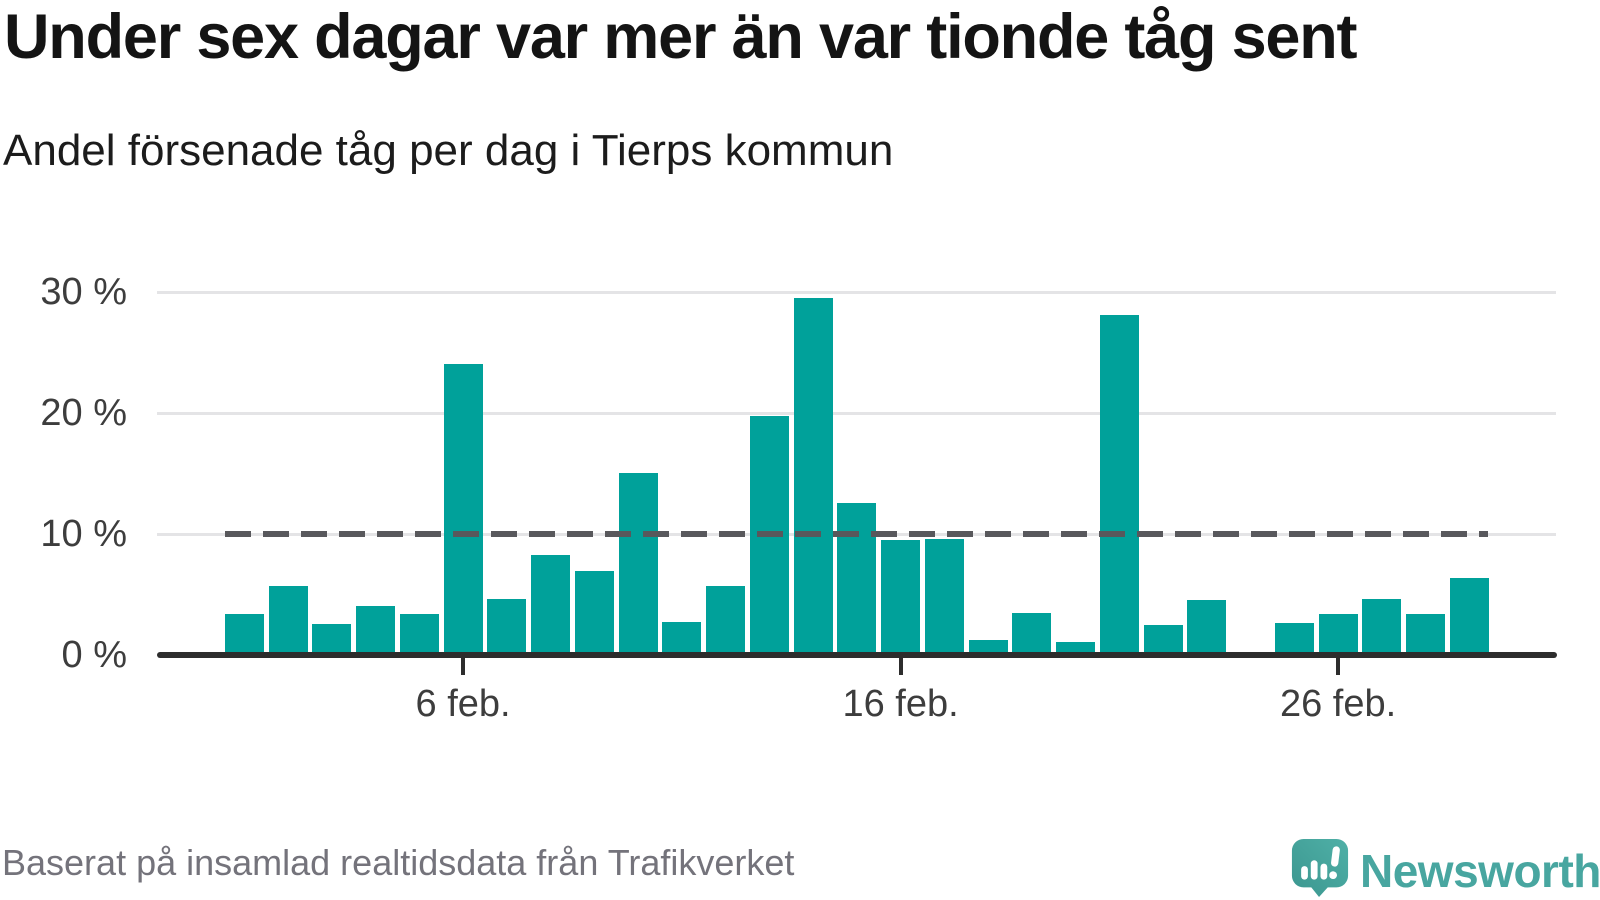 Image resolution: width=1600 pixels, height=900 pixels. Describe the element at coordinates (1426, 633) in the screenshot. I see `bar-28feb` at that location.